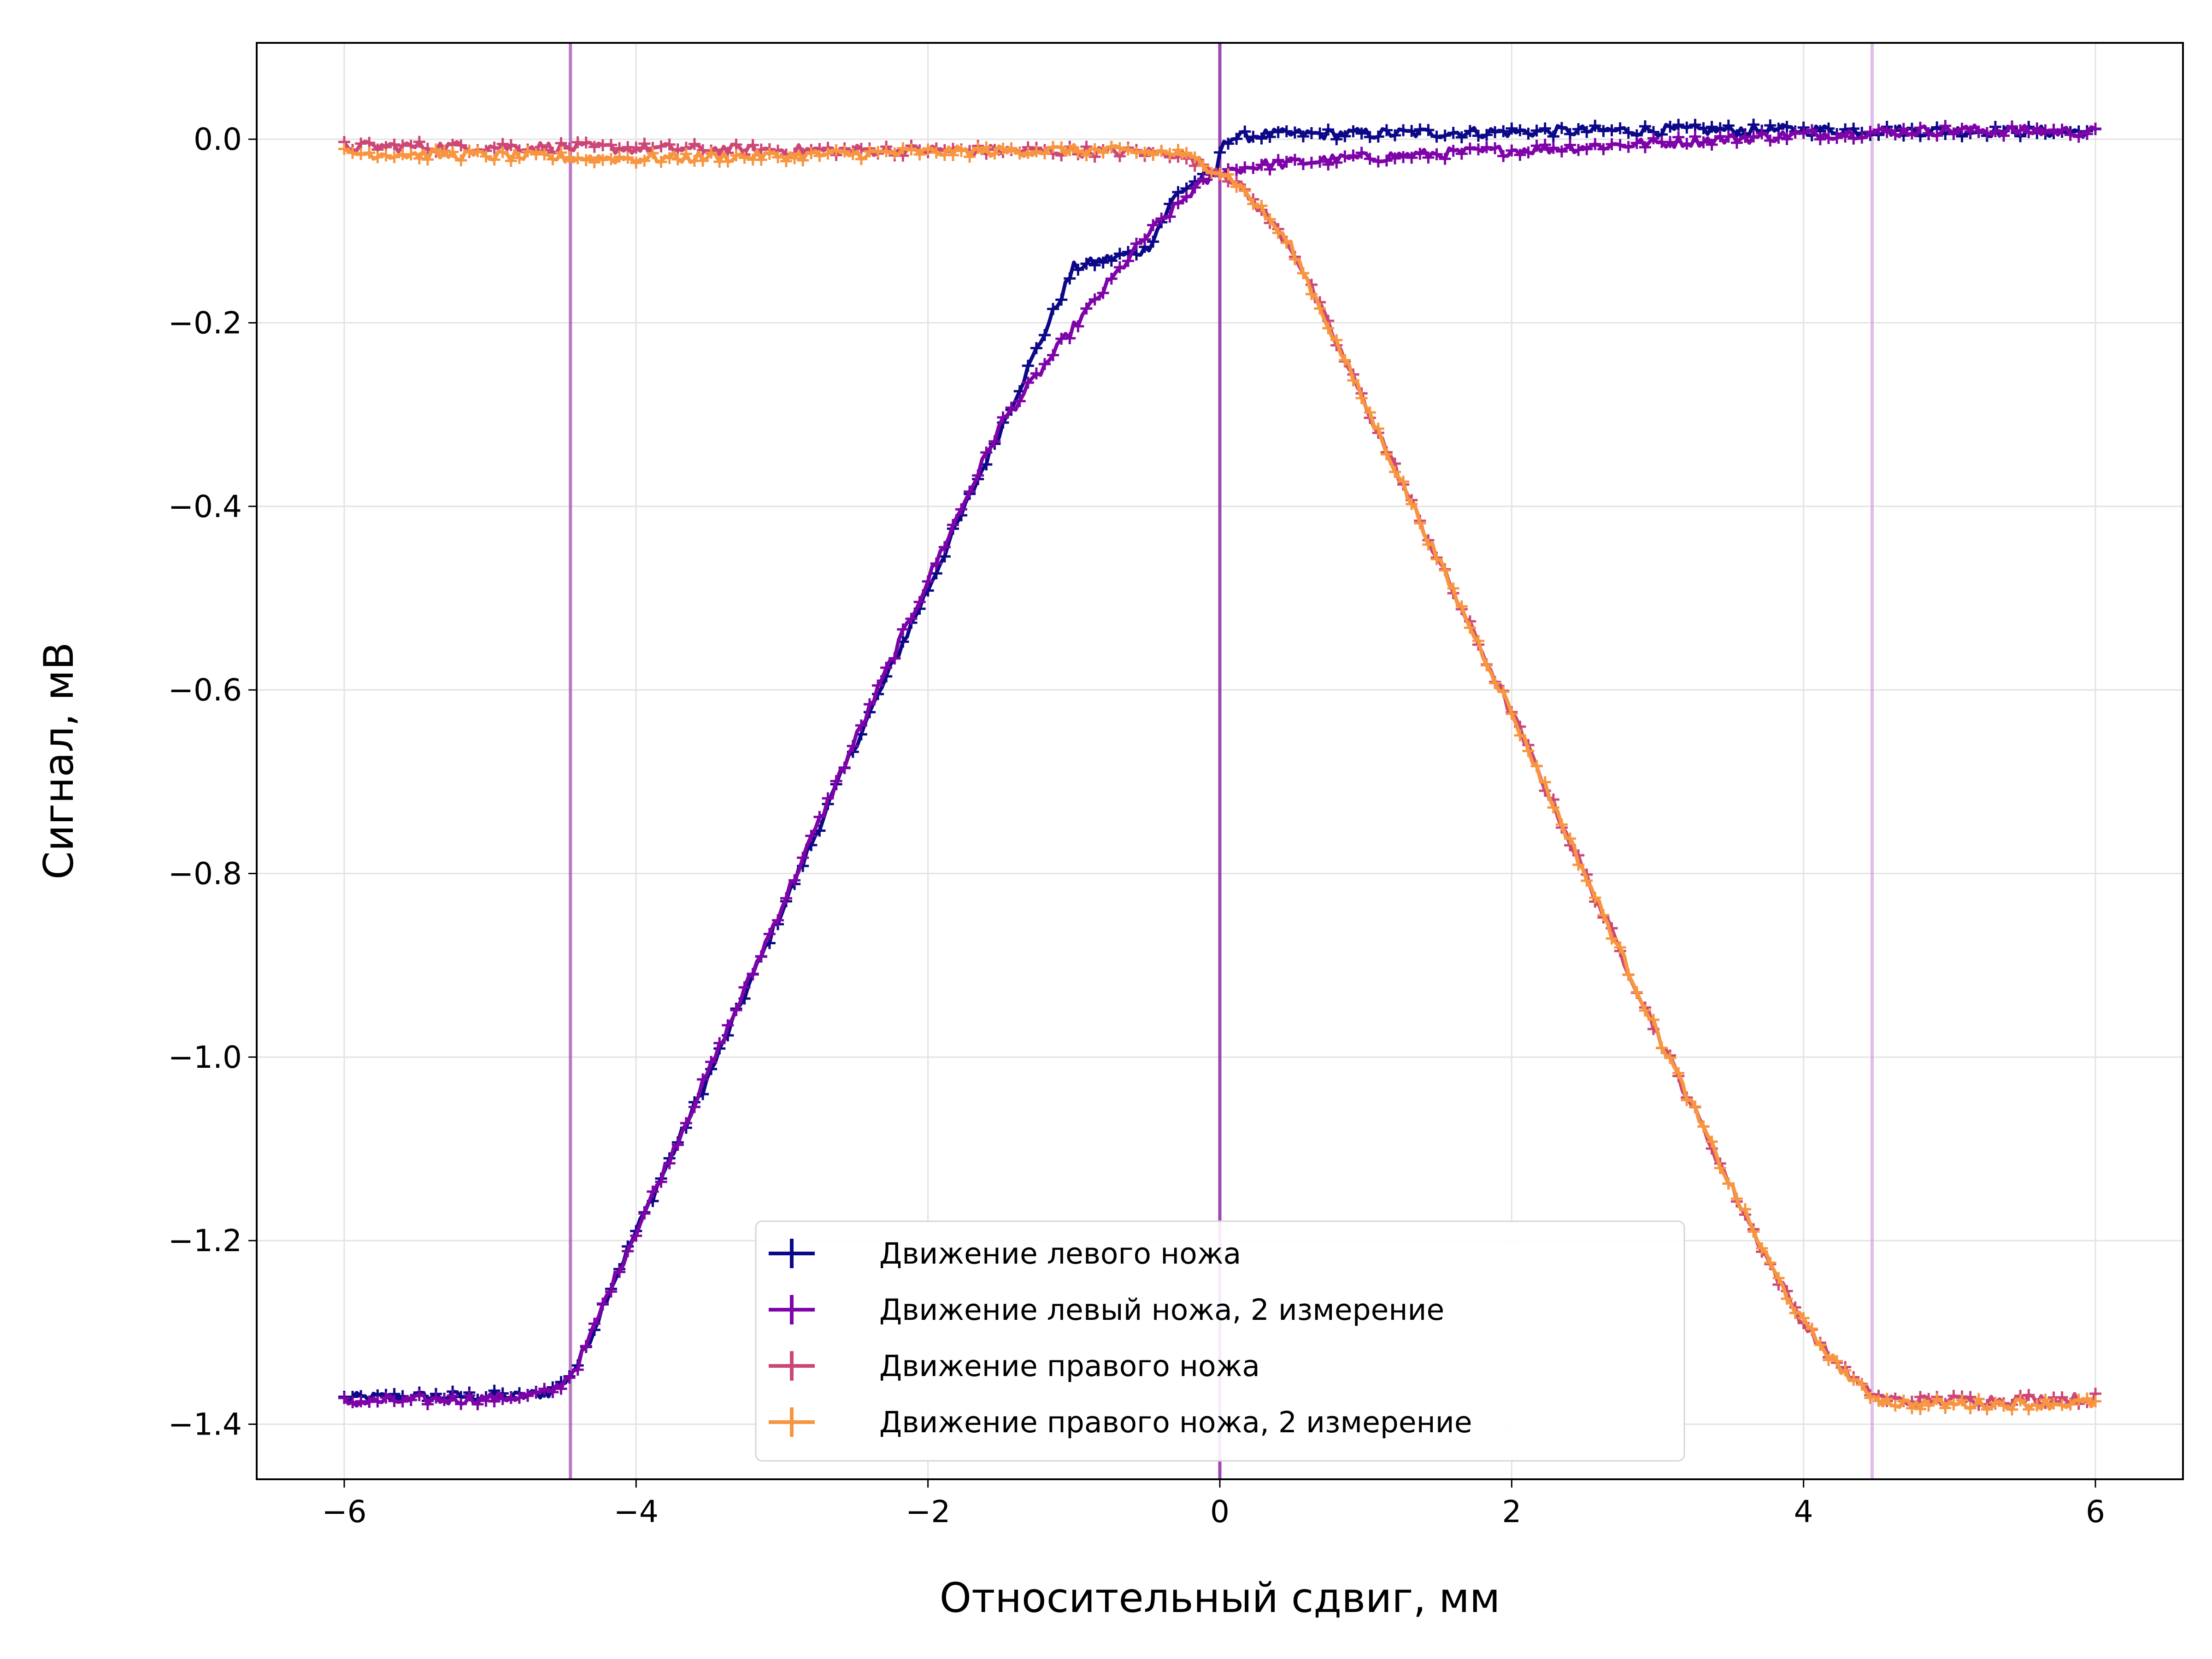 This screenshot has width=2212, height=1659. What do you see at coordinates (212, 782) in the screenshot?
I see `y-axis-ticks: 0.0 −0.2 −0.4 −0.6 −0.8 −1.0 −1.2 −1.4` at bounding box center [212, 782].